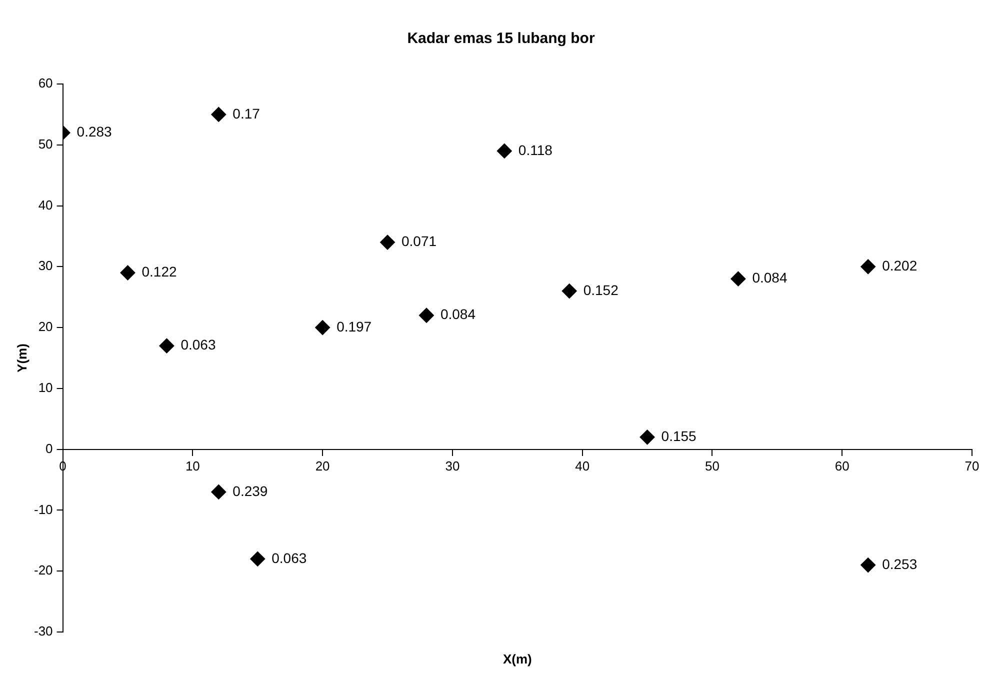 The height and width of the screenshot is (673, 986). I want to click on annotation: 0.283, so click(94, 132).